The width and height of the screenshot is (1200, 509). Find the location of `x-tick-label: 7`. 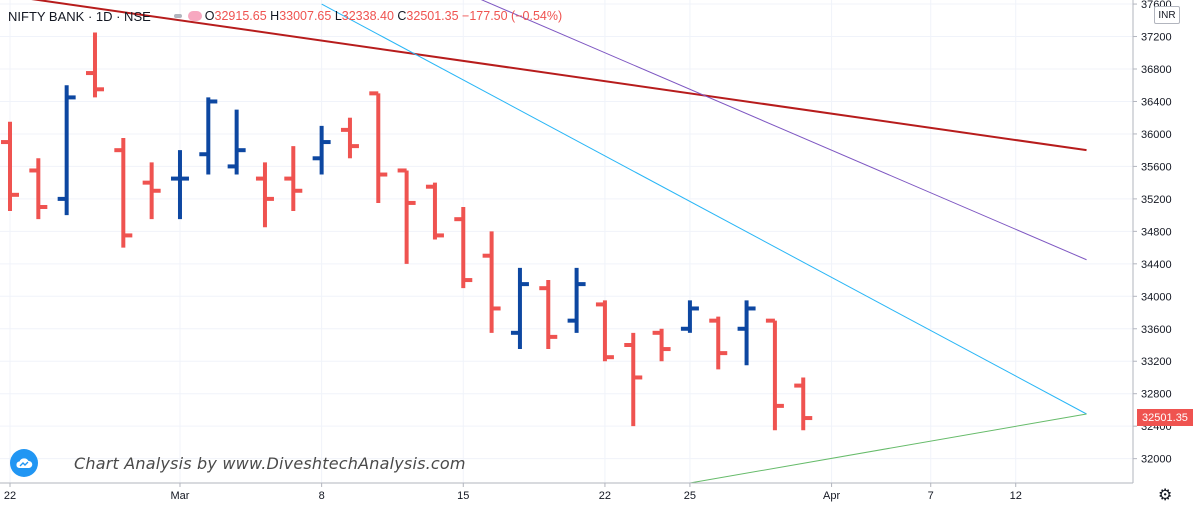

x-tick-label: 7 is located at coordinates (931, 496).